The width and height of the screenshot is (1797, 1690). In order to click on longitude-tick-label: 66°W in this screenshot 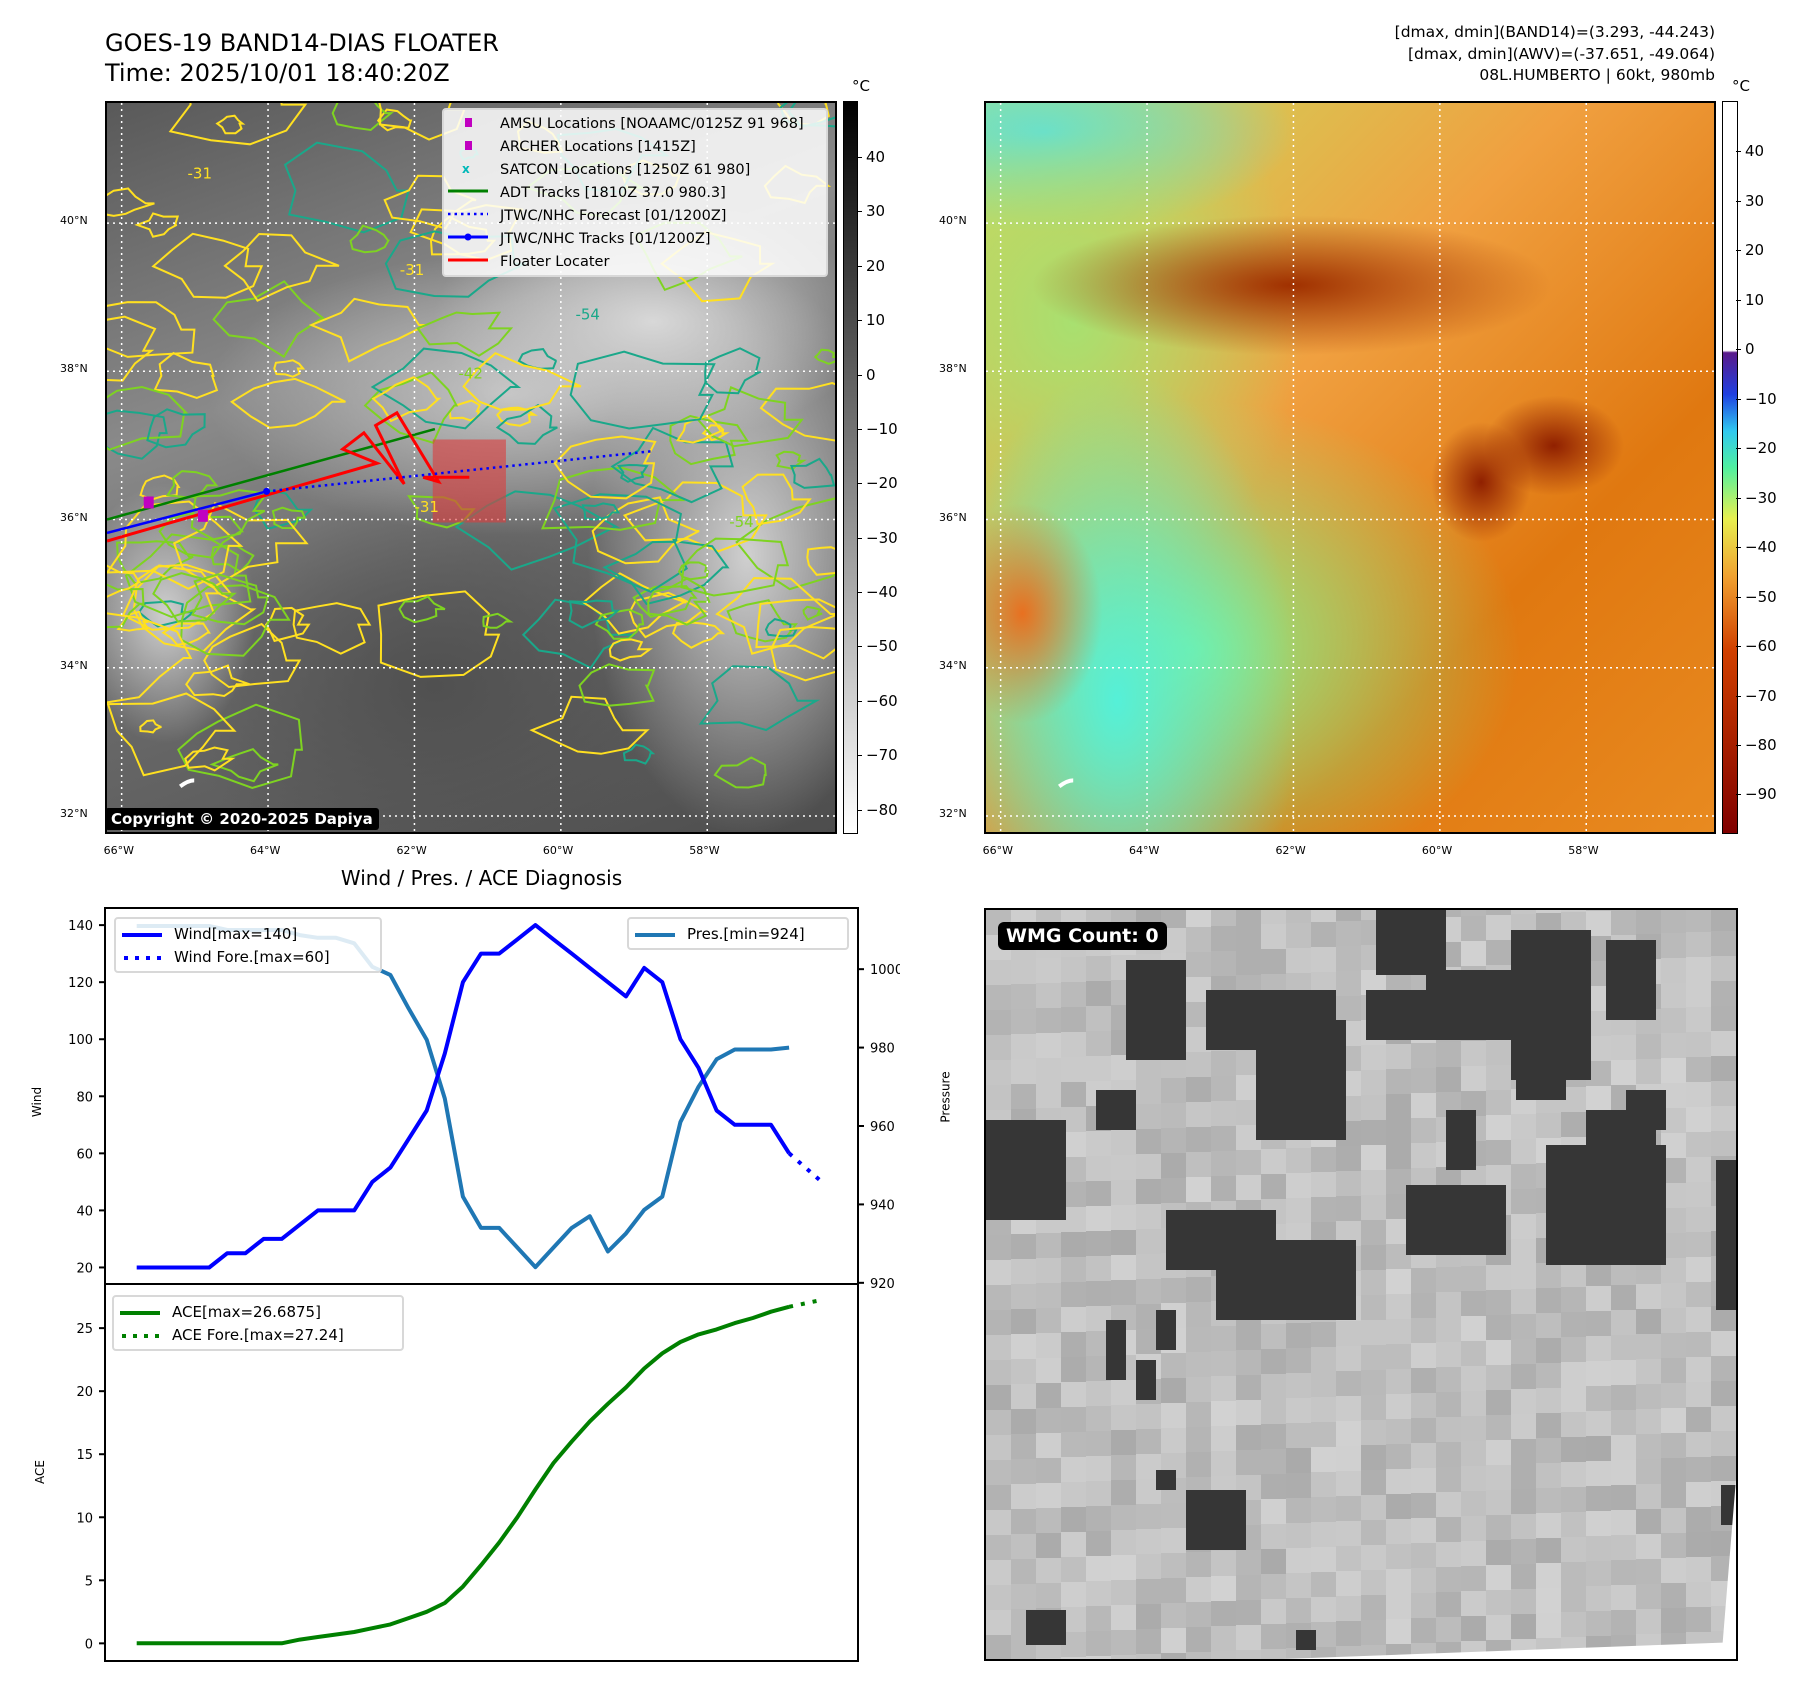, I will do `click(997, 850)`.